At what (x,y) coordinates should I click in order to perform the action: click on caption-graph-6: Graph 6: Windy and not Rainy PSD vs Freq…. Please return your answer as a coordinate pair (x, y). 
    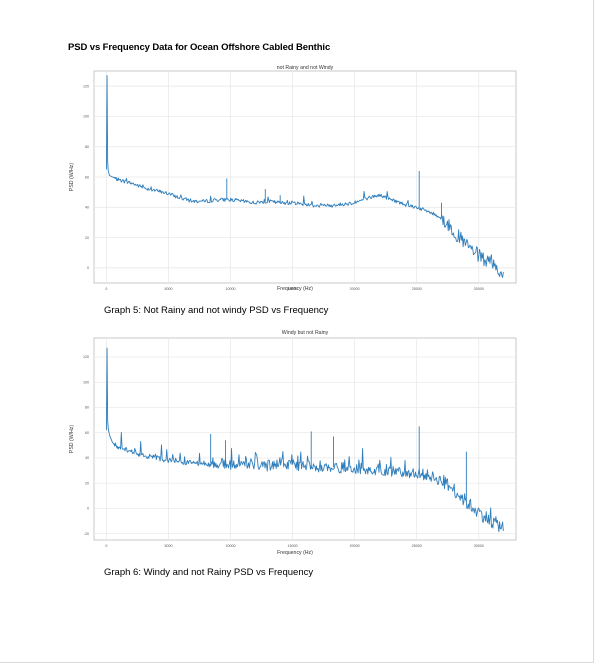
    Looking at the image, I should click on (209, 572).